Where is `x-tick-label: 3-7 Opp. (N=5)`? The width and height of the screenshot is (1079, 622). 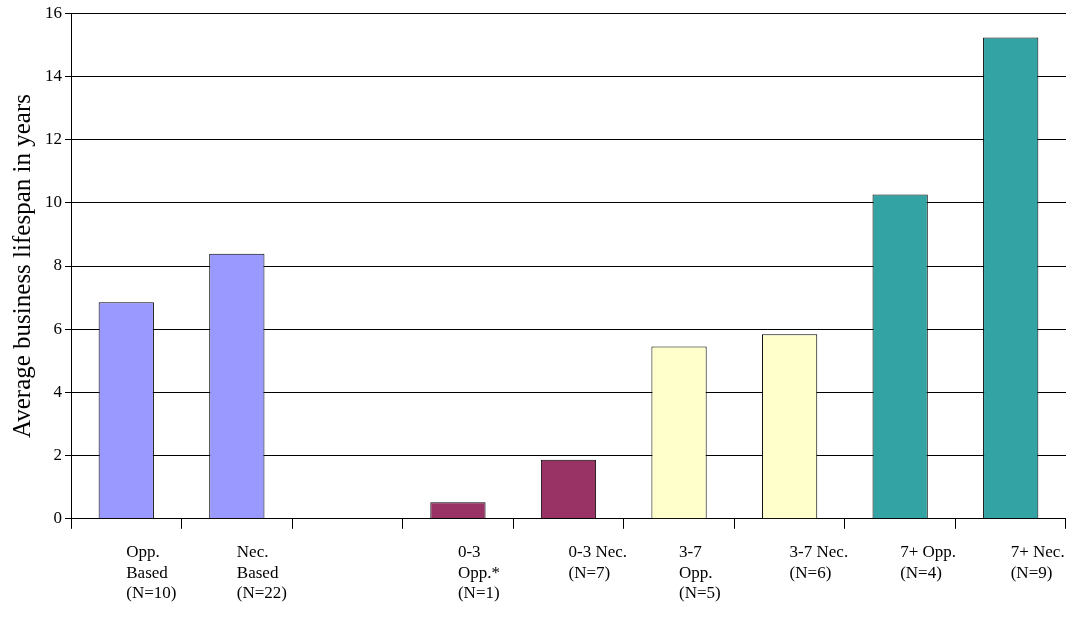
x-tick-label: 3-7 Opp. (N=5) is located at coordinates (700, 572).